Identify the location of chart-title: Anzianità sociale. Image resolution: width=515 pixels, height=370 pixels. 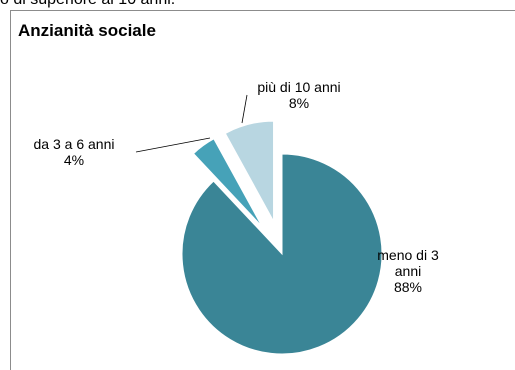
(87, 30).